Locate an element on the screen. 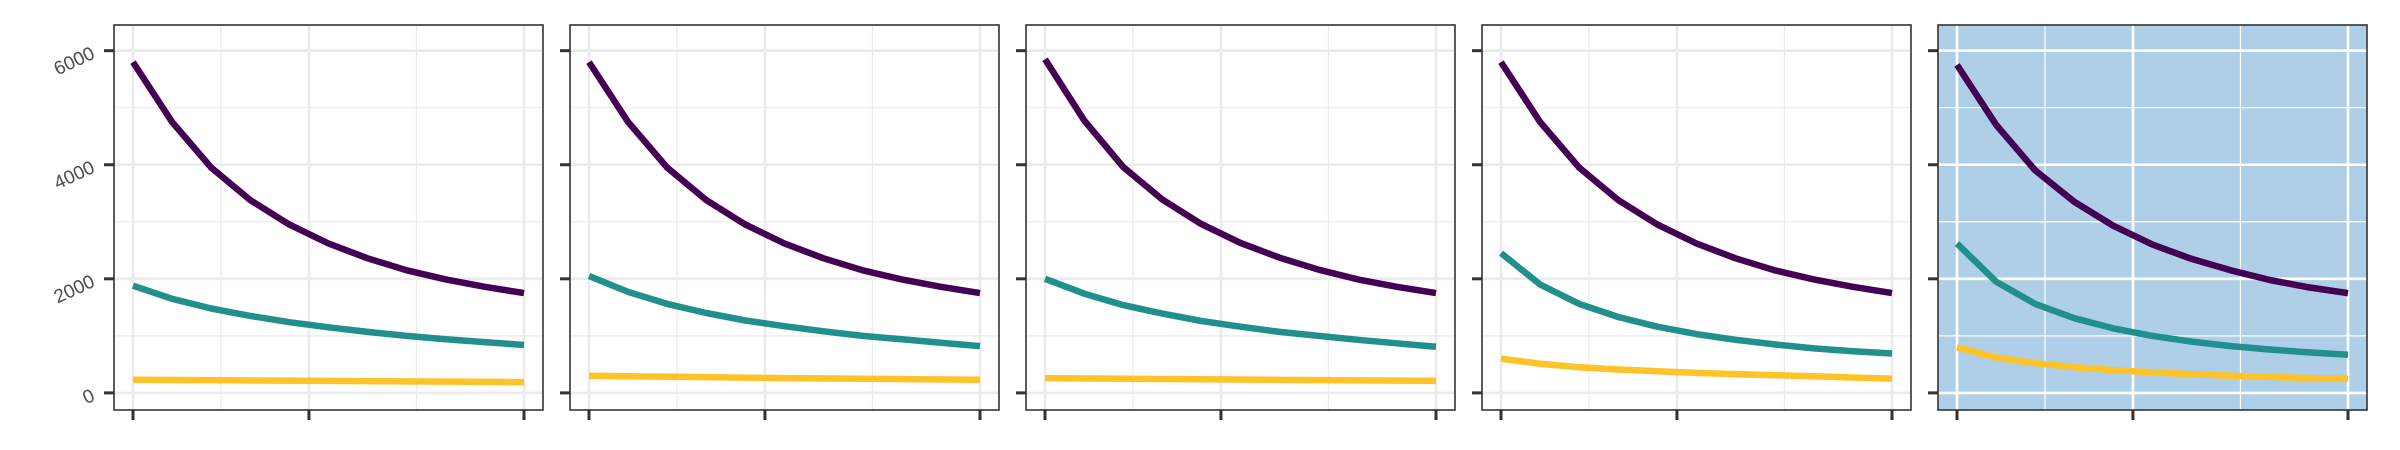 This screenshot has height=450, width=2400. y-tick-label: 0 is located at coordinates (89, 397).